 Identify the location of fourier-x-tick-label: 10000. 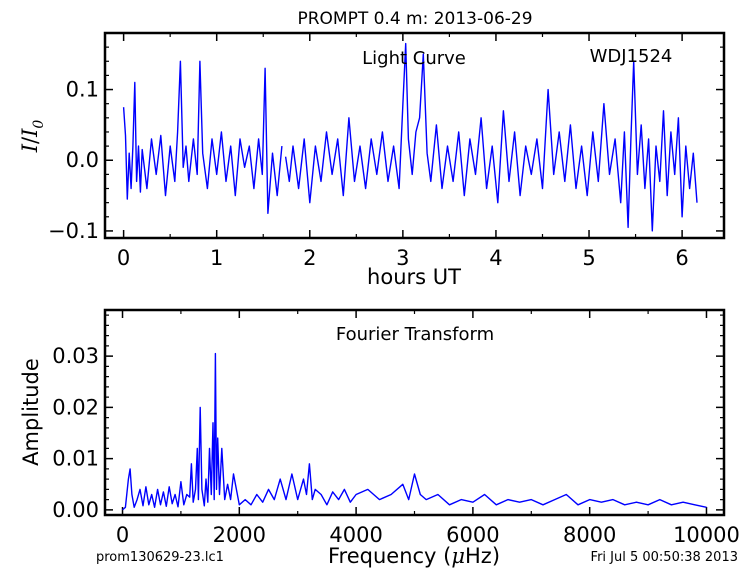
(706, 535).